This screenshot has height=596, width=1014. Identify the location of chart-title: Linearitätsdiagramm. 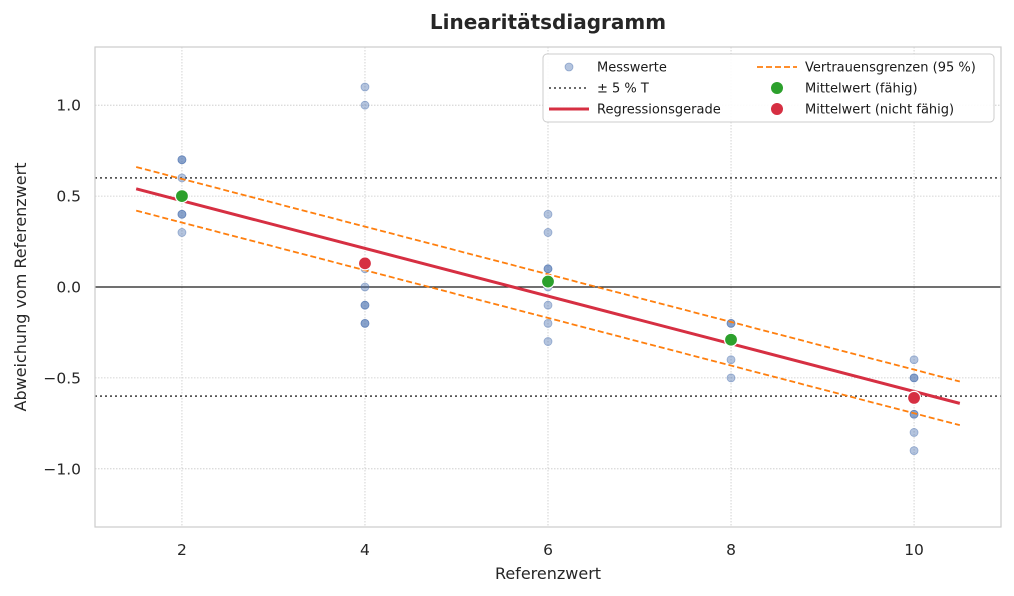
(548, 22).